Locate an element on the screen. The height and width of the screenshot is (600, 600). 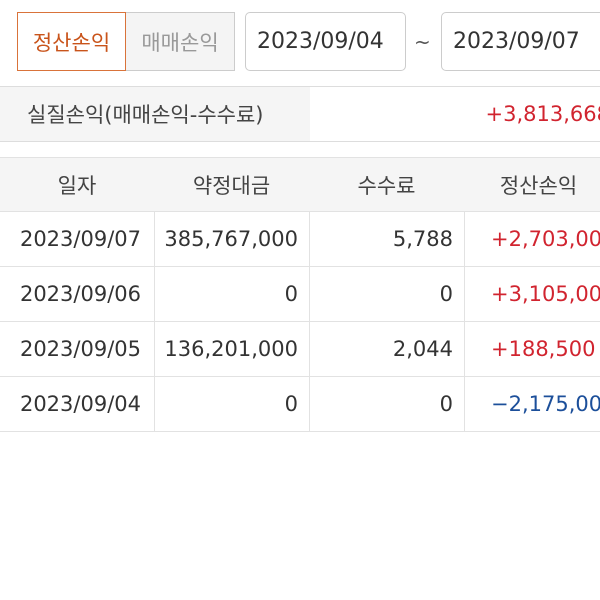
pnl-cell: +2,703,000 is located at coordinates (532, 239).